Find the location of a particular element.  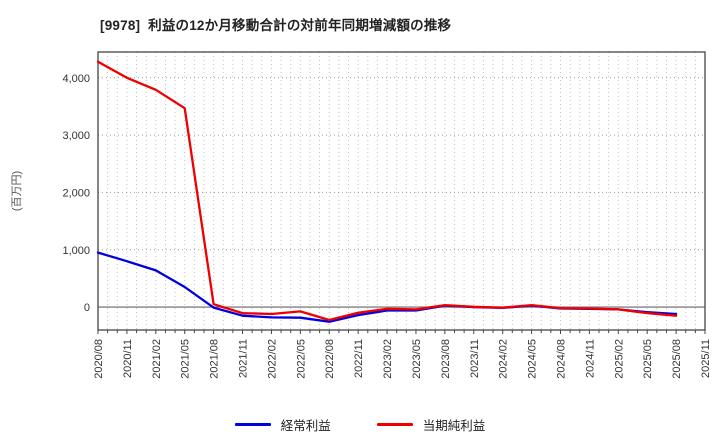

x-tick-label: 2023/11 is located at coordinates (475, 358).